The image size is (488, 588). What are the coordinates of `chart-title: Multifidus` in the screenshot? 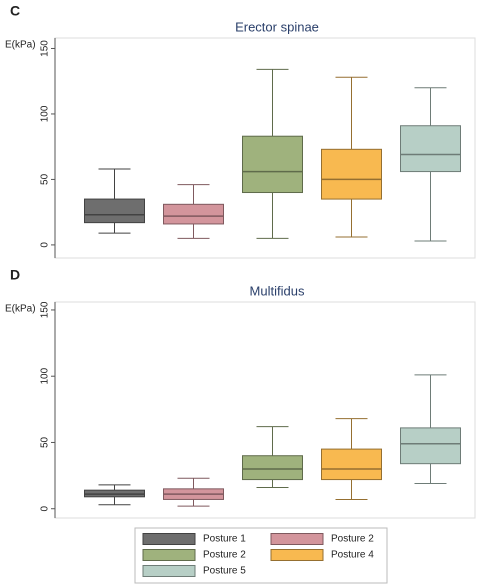 It's located at (277, 290).